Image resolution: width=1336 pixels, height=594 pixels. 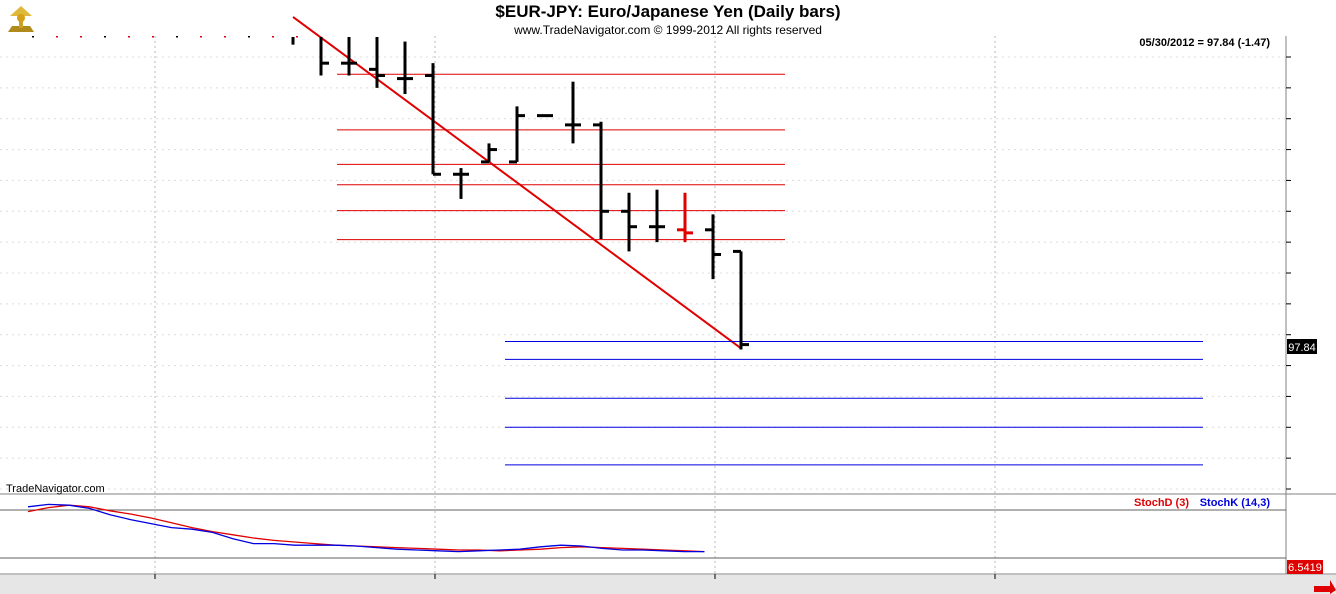 What do you see at coordinates (1325, 587) in the screenshot?
I see `scroll-right-icon` at bounding box center [1325, 587].